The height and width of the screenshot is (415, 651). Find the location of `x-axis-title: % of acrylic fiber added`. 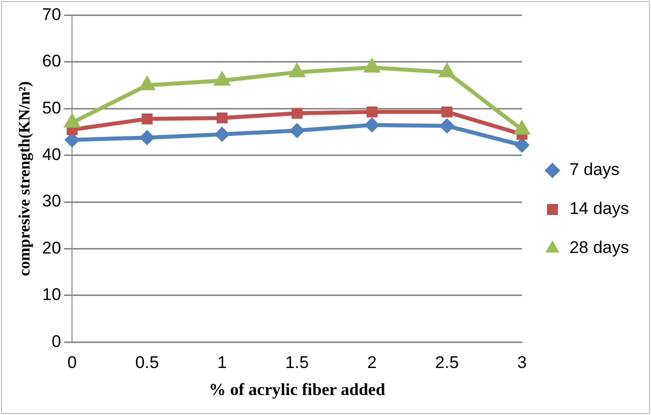

x-axis-title: % of acrylic fiber added is located at coordinates (297, 390).